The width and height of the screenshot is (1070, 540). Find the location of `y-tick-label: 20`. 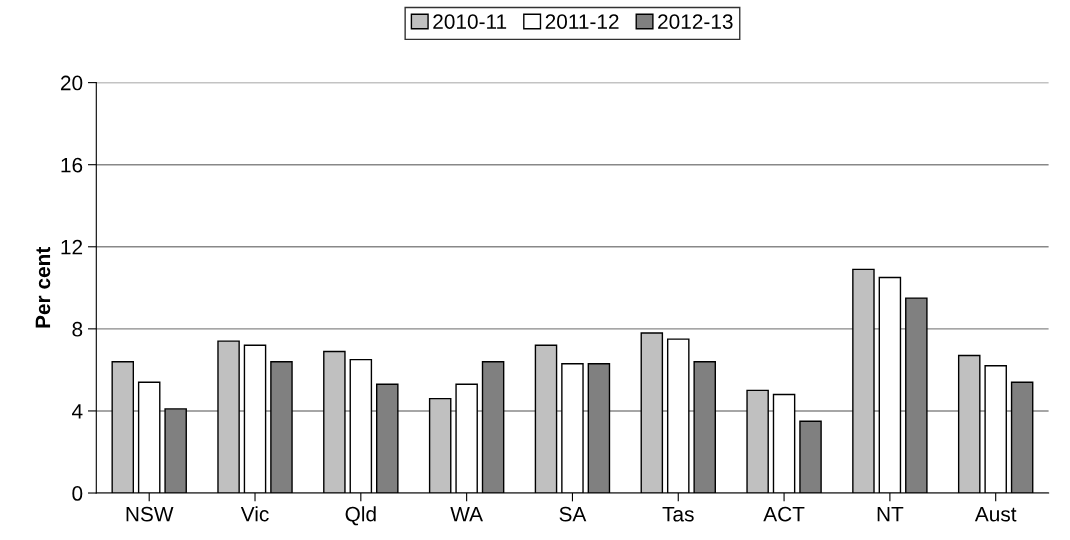

y-tick-label: 20 is located at coordinates (71, 83).